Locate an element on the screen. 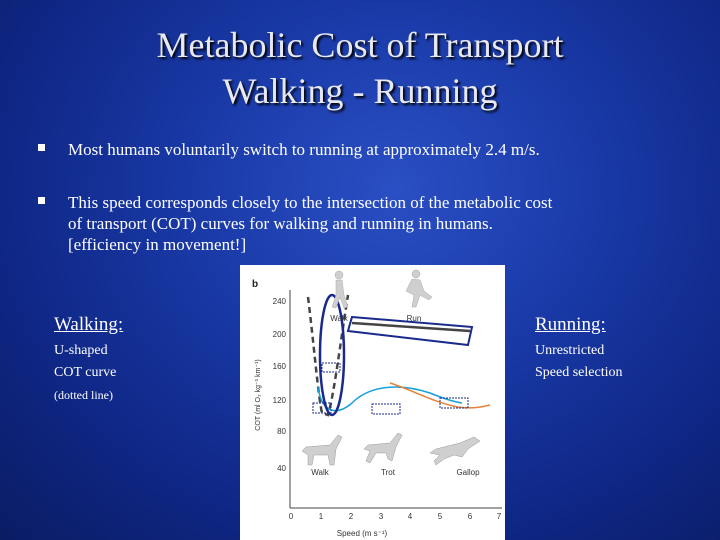 The height and width of the screenshot is (540, 720). x-tick-label: 4 is located at coordinates (410, 516).